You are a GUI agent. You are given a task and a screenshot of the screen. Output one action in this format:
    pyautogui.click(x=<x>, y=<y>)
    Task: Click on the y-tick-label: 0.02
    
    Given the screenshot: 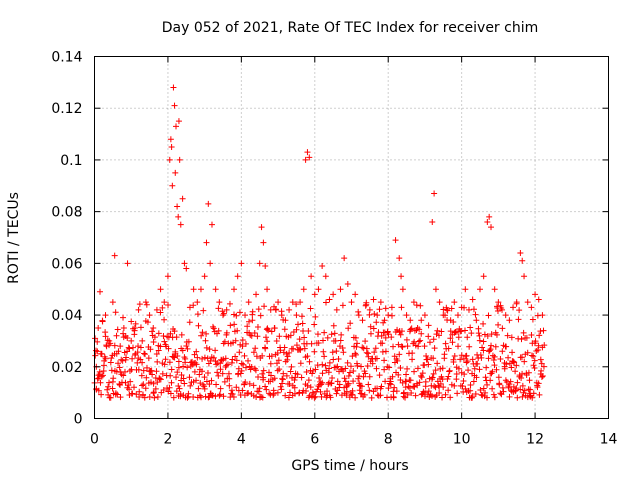 What is the action you would take?
    pyautogui.click(x=66, y=368)
    